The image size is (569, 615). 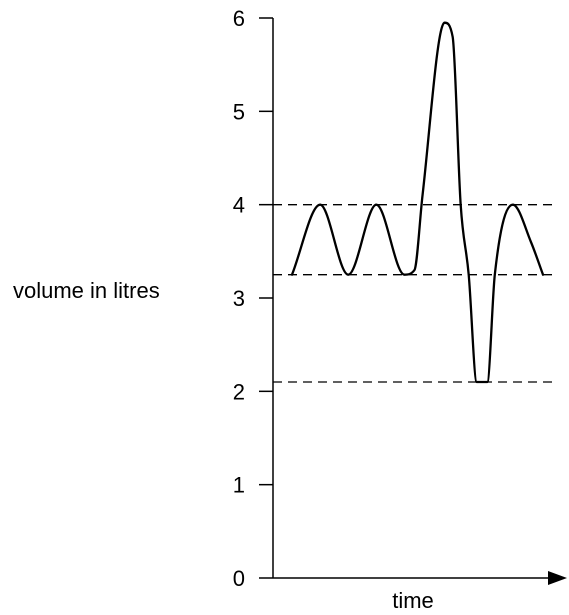 I want to click on x-axis, so click(x=420, y=578).